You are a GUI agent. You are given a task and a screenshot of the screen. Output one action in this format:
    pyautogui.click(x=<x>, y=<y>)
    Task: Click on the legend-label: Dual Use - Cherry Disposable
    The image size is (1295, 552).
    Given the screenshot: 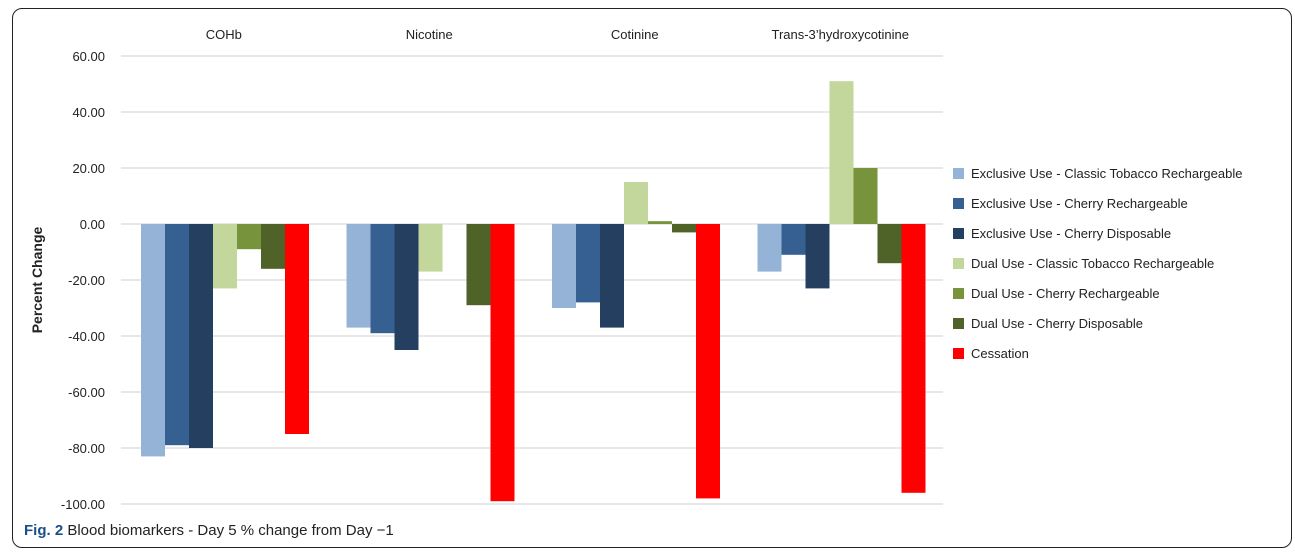 What is the action you would take?
    pyautogui.click(x=1057, y=323)
    